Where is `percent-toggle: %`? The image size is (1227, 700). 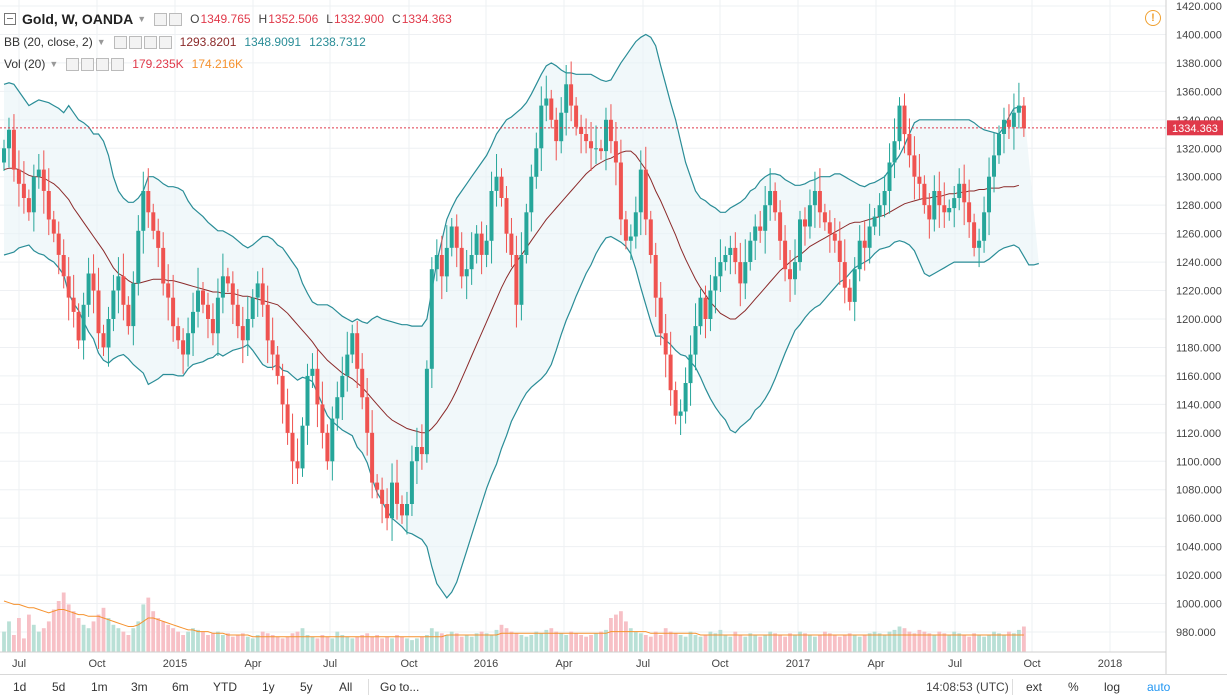 percent-toggle: % is located at coordinates (1073, 687).